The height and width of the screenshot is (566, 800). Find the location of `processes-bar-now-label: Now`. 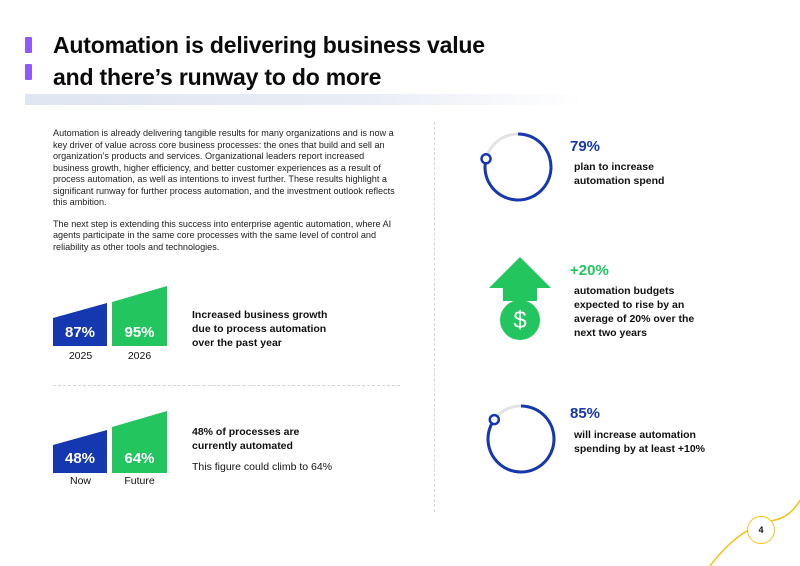

processes-bar-now-label: Now is located at coordinates (80, 481).